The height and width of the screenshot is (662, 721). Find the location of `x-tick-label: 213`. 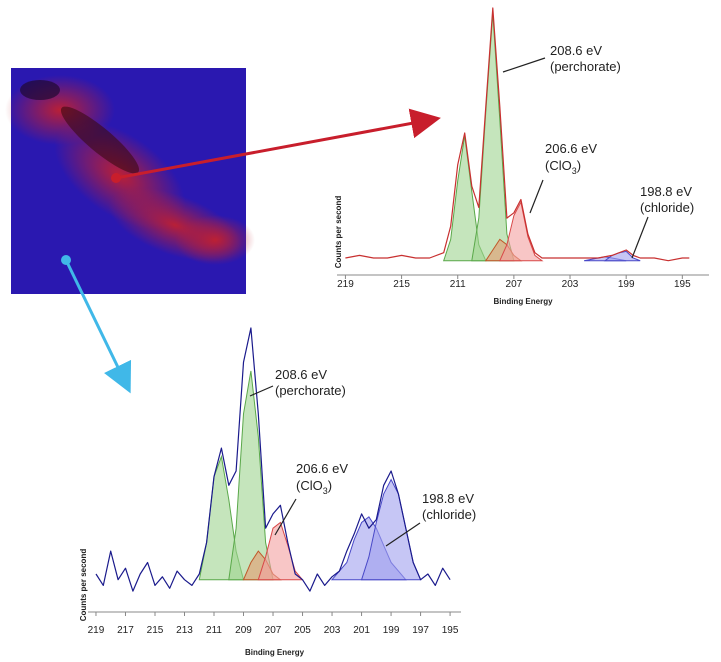

x-tick-label: 213 is located at coordinates (184, 630).